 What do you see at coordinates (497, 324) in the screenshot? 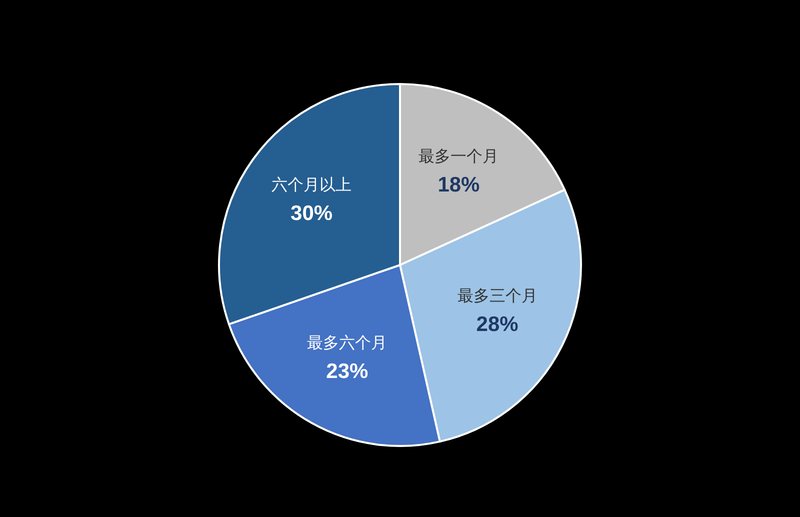
I see `data-label: 28%` at bounding box center [497, 324].